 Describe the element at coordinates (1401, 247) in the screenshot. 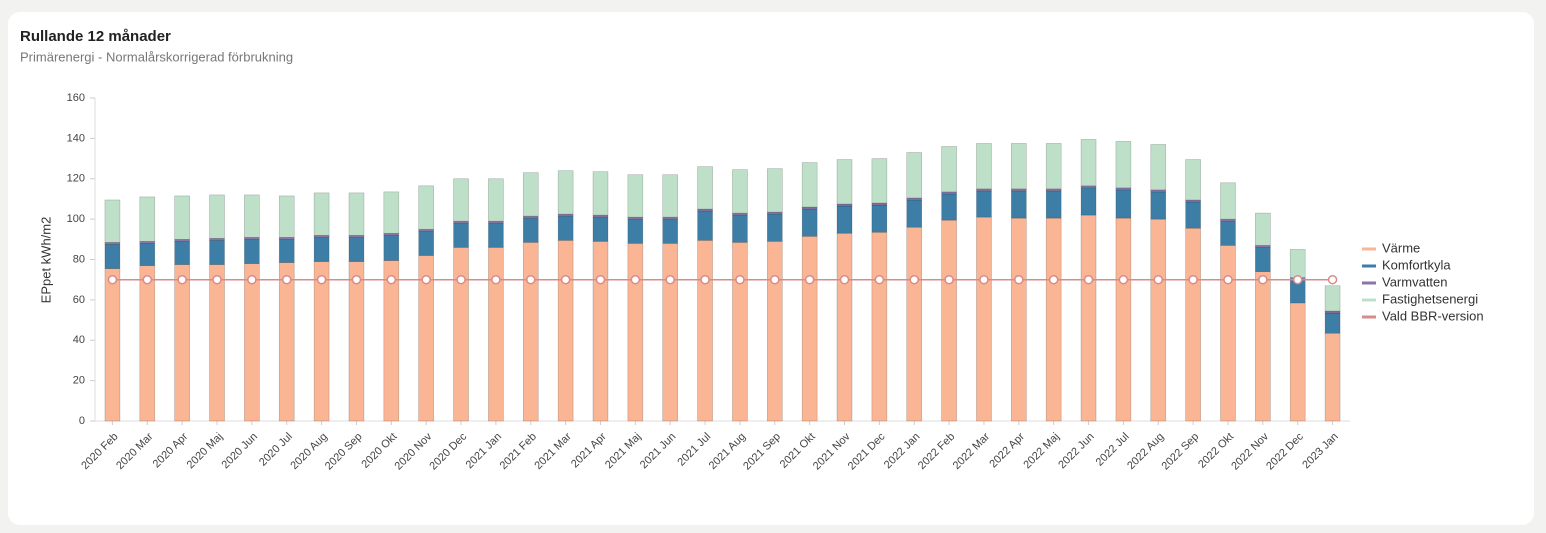

I see `legend-label: Värme` at that location.